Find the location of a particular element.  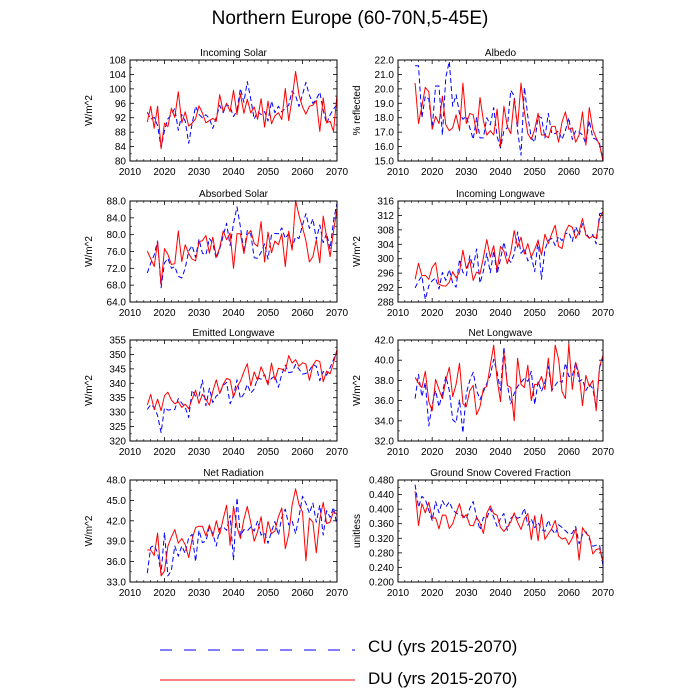

y-tick-label: 21.0 is located at coordinates (385, 75).